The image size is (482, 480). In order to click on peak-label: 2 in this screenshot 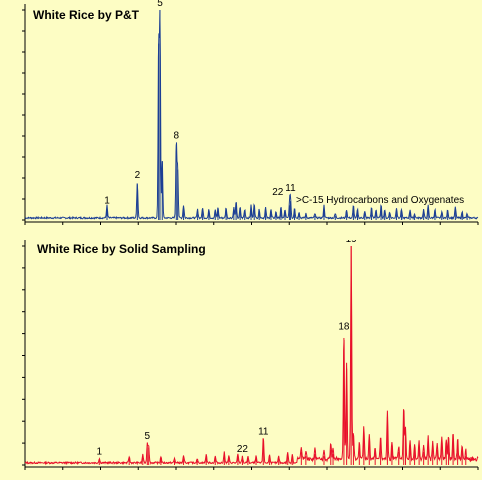, I will do `click(138, 175)`.